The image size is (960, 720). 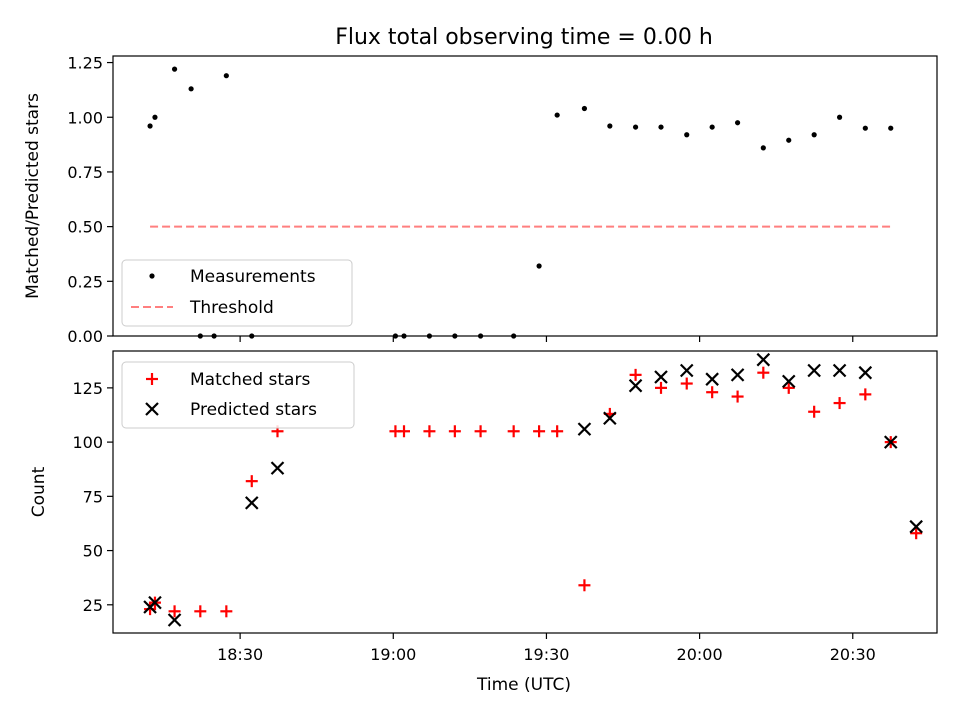 What do you see at coordinates (93, 551) in the screenshot?
I see `y-tick-label: 50` at bounding box center [93, 551].